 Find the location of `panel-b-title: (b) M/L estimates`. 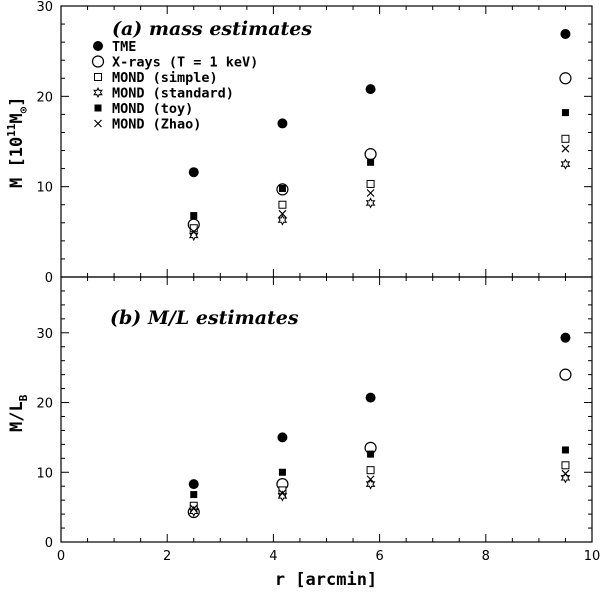

panel-b-title: (b) M/L estimates is located at coordinates (204, 318).